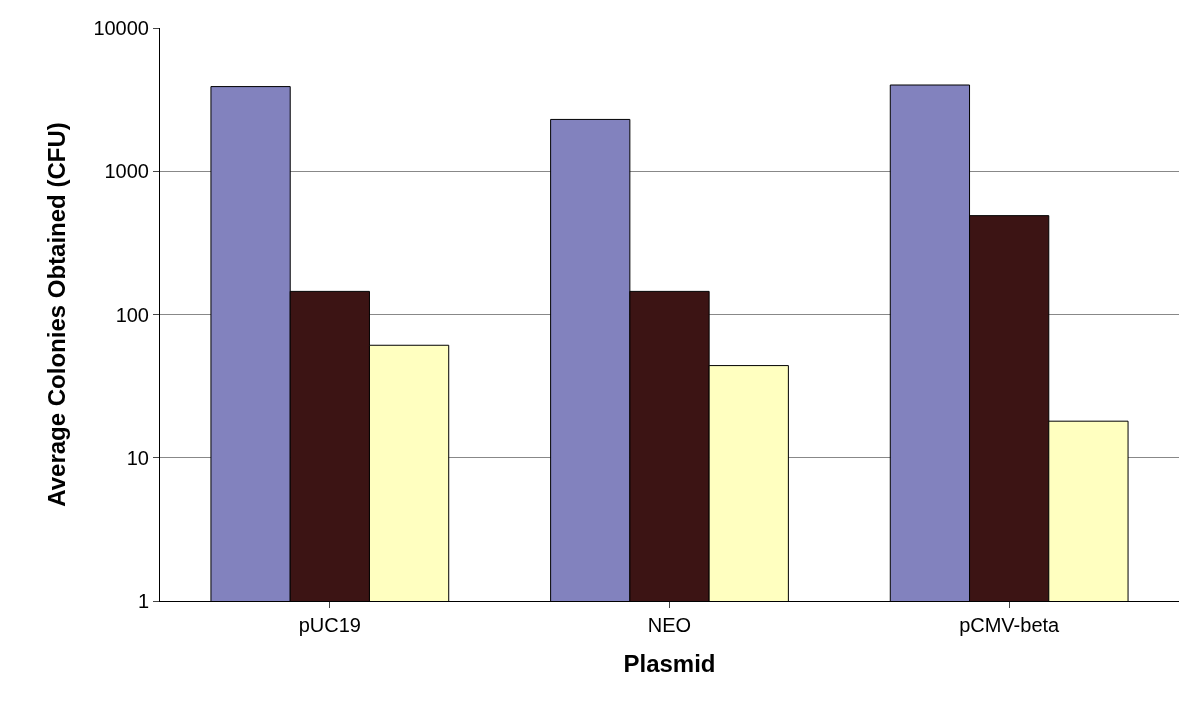 The height and width of the screenshot is (719, 1179). I want to click on x-axis-title: Plasmid, so click(669, 664).